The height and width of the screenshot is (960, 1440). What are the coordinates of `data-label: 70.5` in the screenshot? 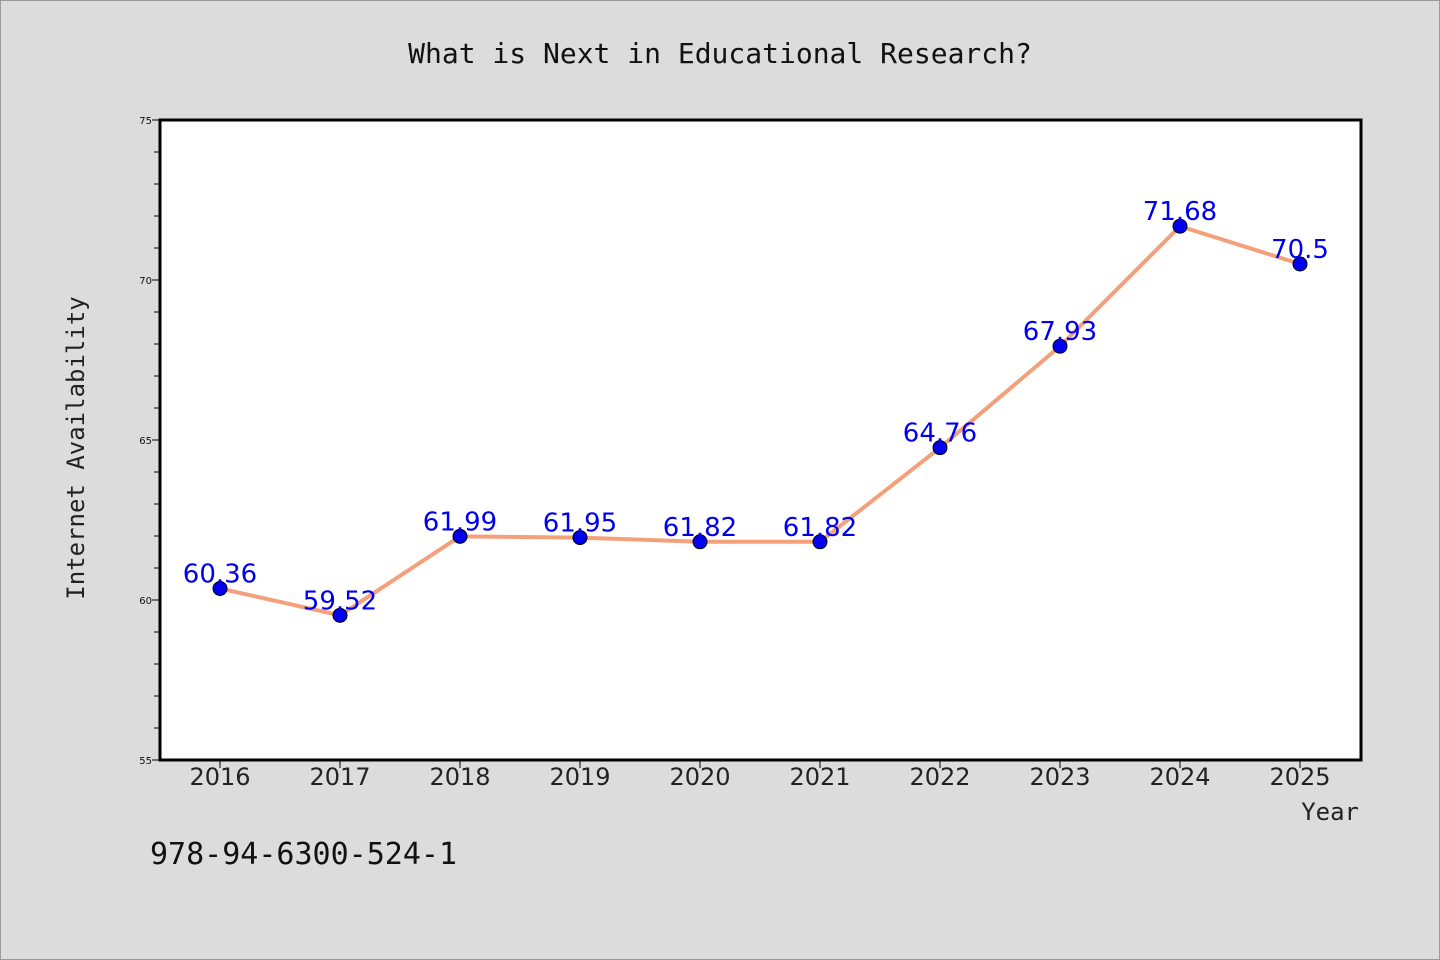 It's located at (1300, 250).